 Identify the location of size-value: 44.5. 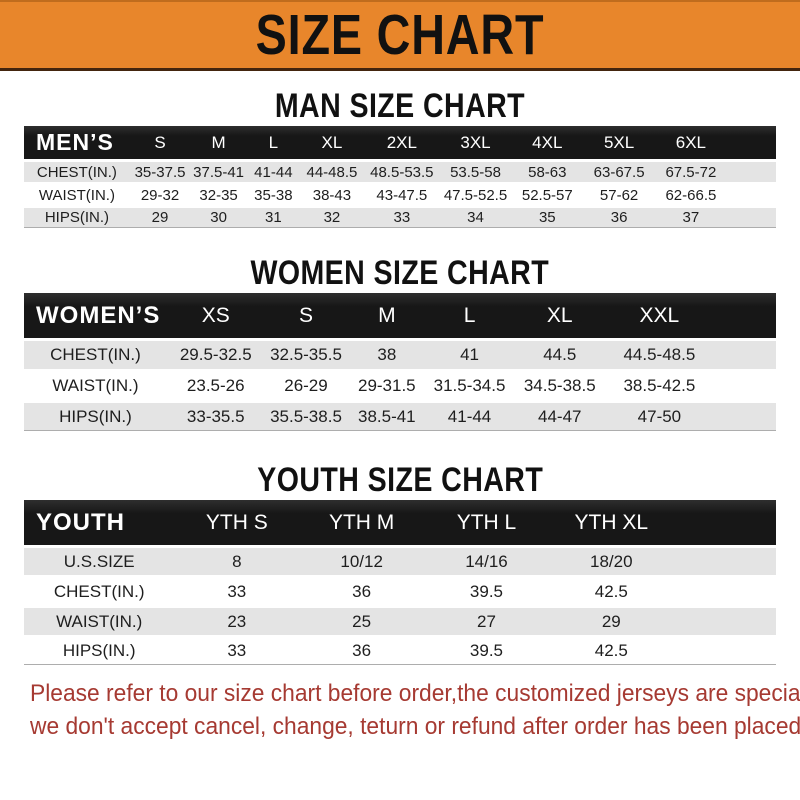
(559, 353).